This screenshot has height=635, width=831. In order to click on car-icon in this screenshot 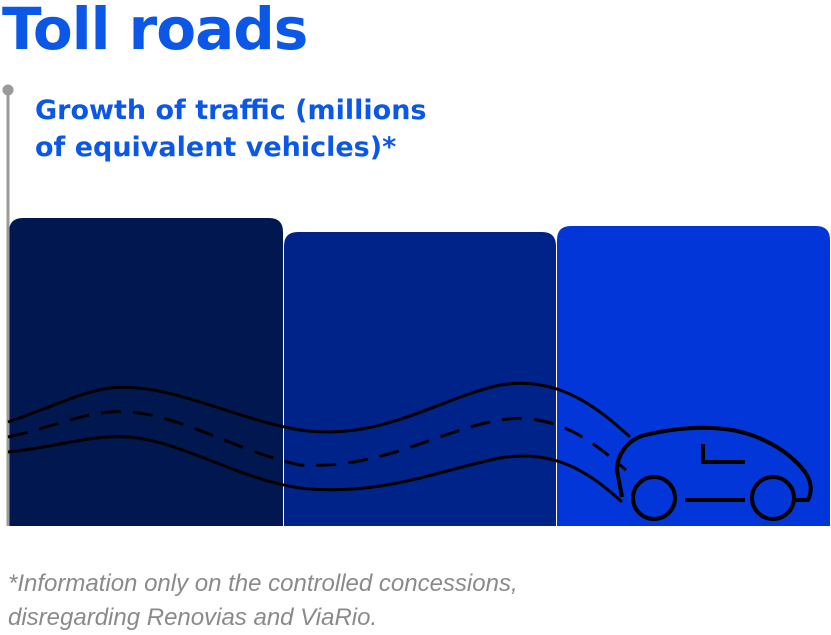, I will do `click(713, 473)`.